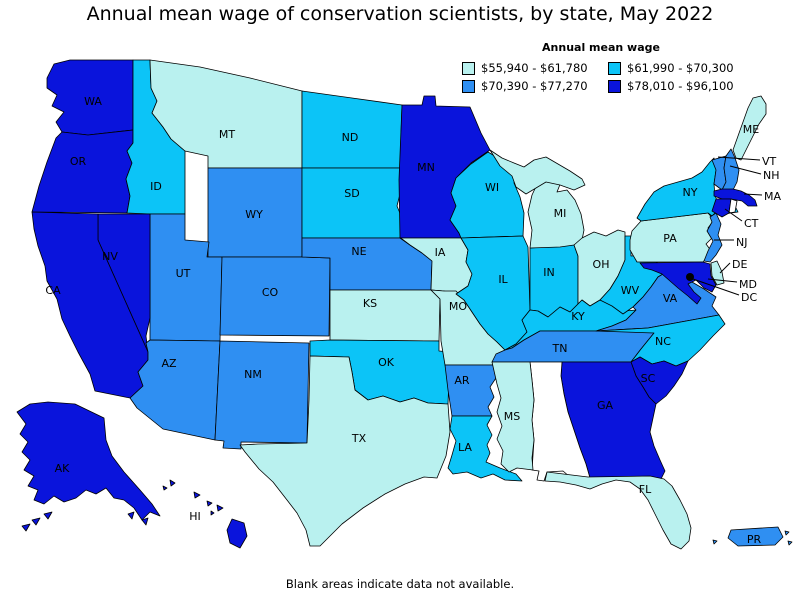  Describe the element at coordinates (690, 192) in the screenshot. I see `state-label-ny: NY` at that location.